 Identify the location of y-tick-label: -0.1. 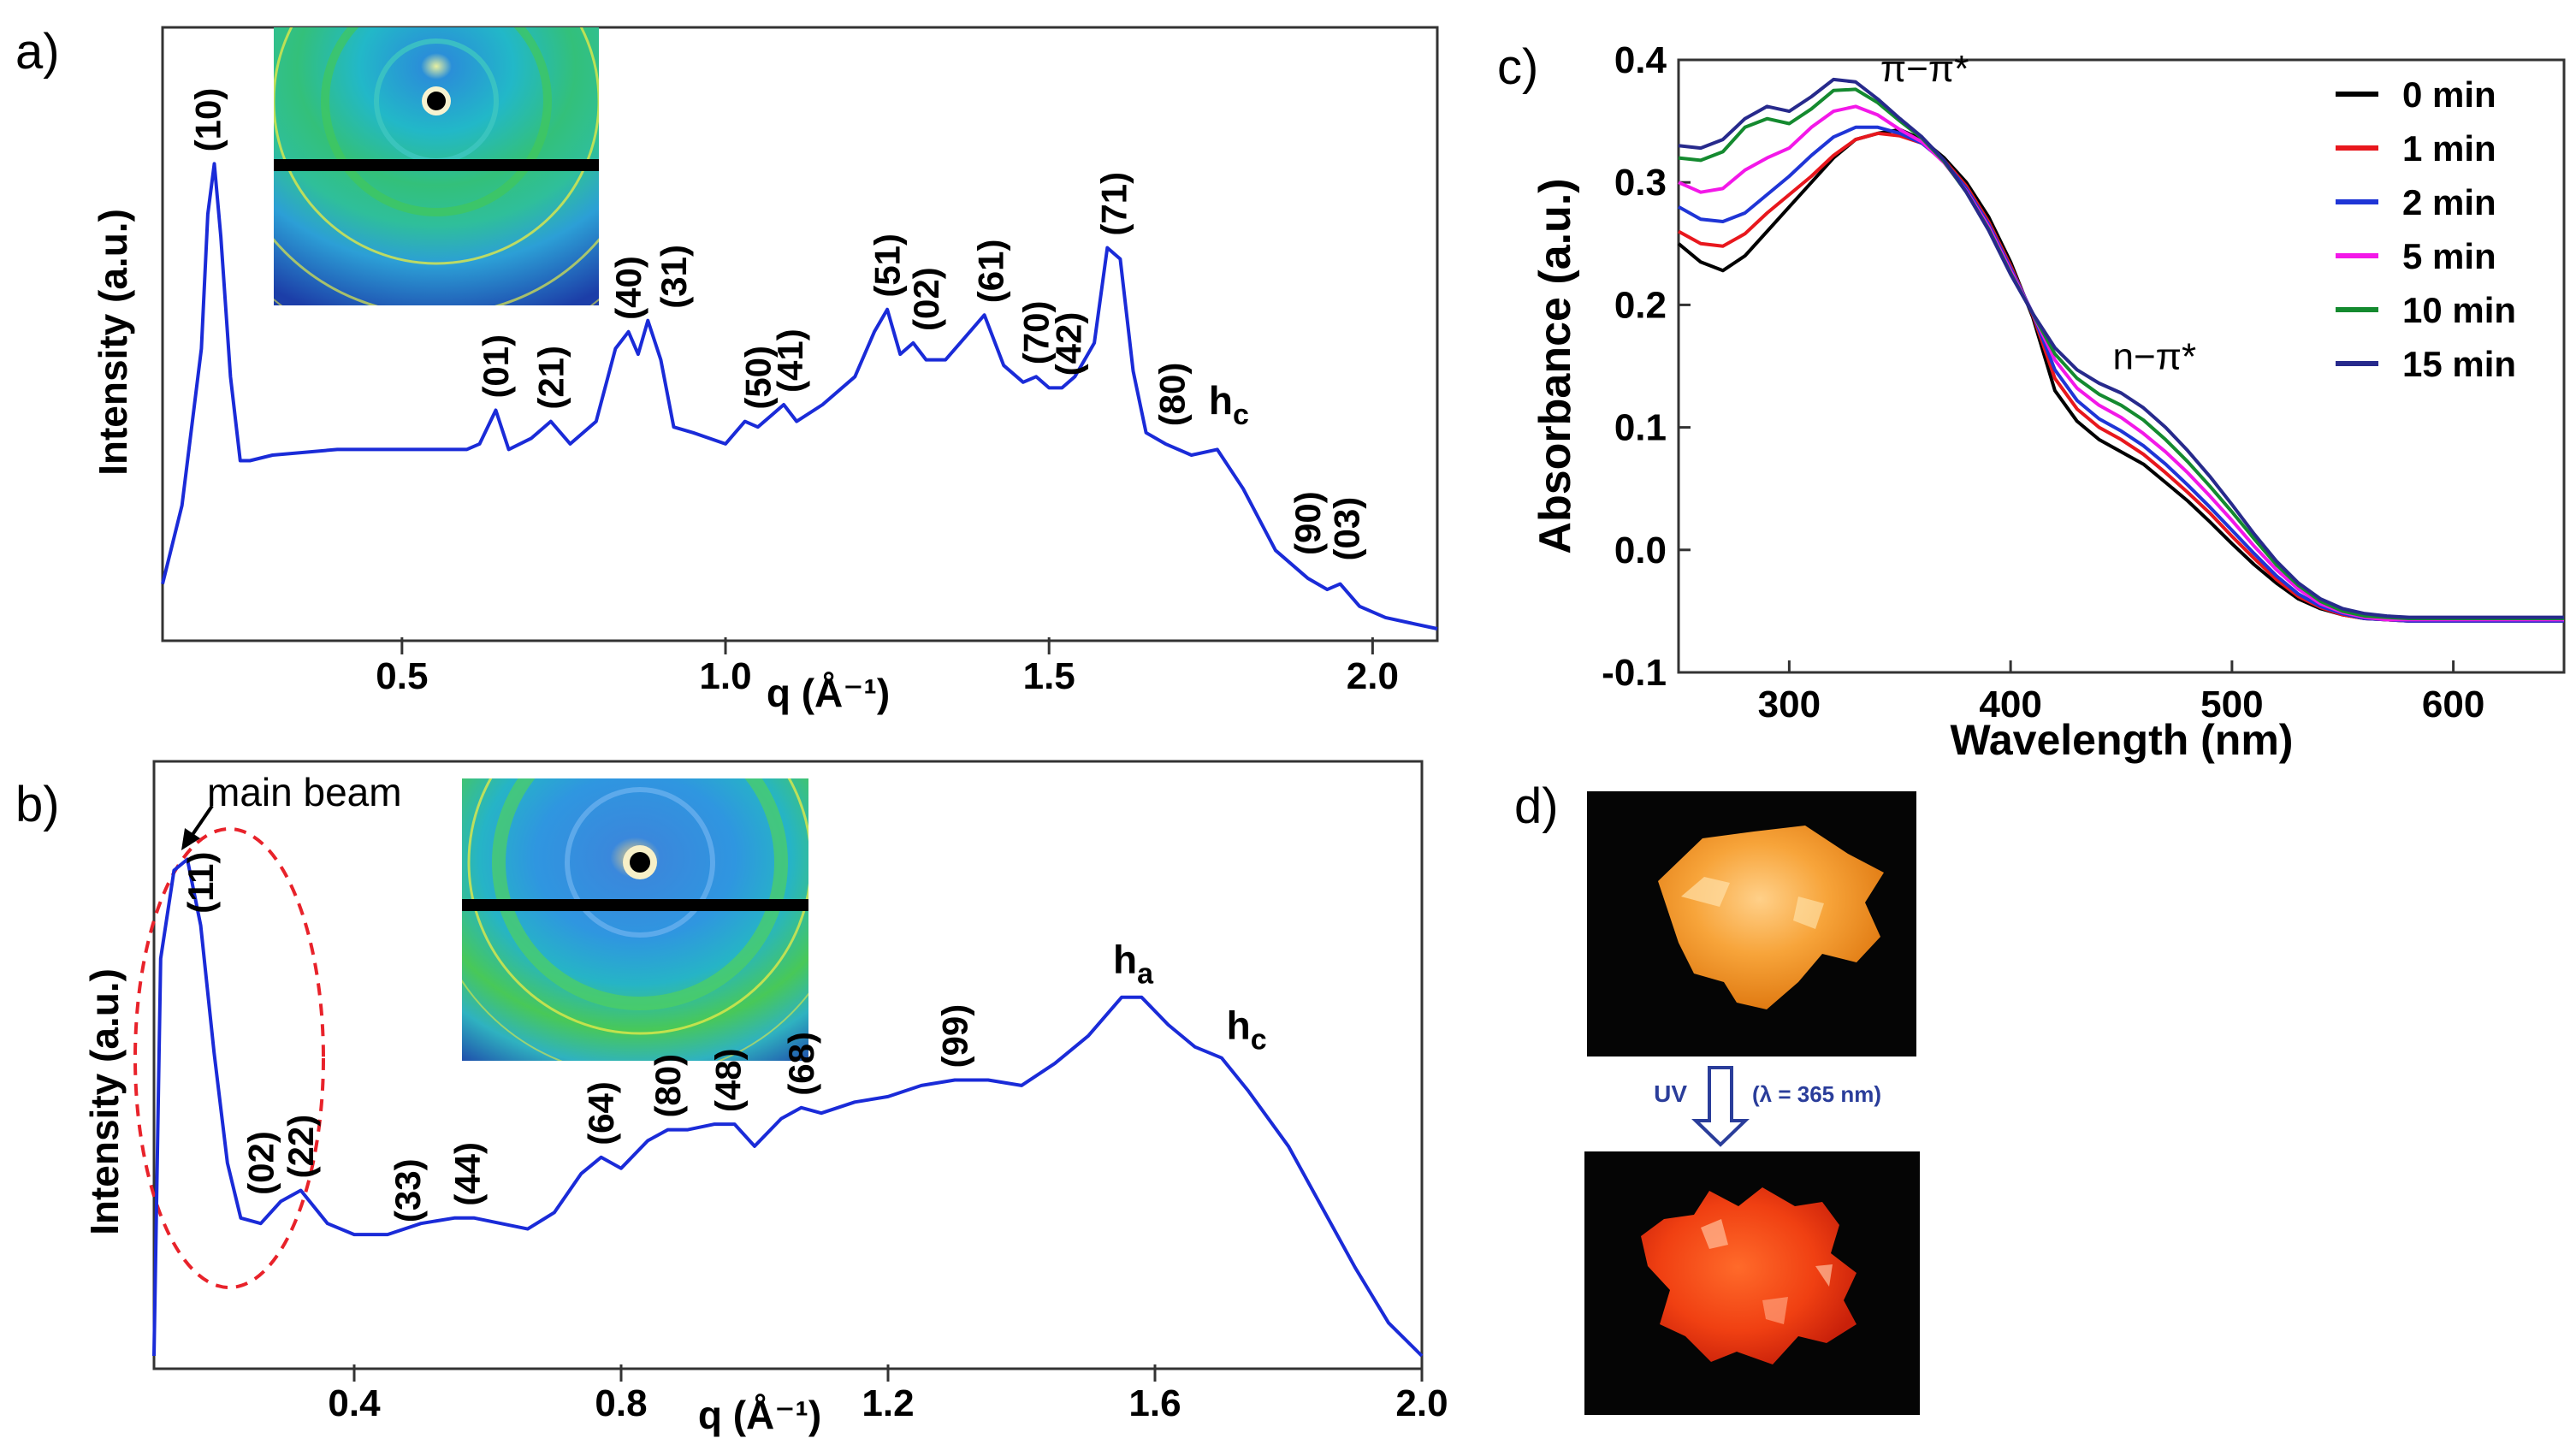
(1634, 673).